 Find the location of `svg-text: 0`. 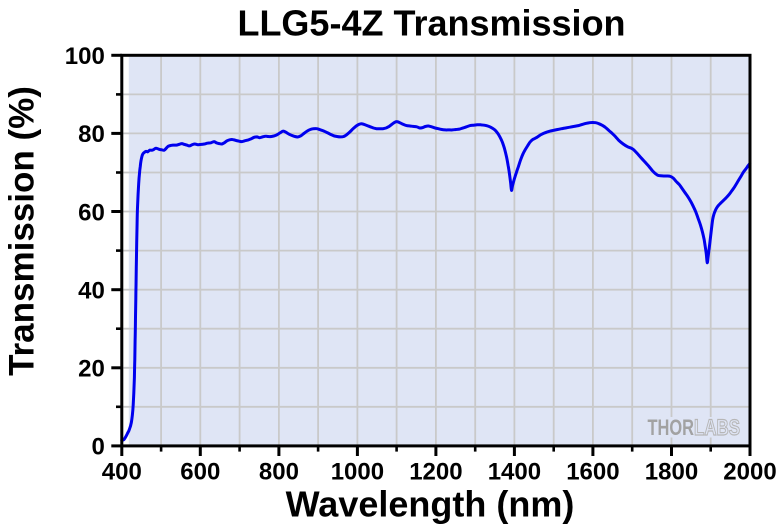

svg-text: 0 is located at coordinates (97, 447).